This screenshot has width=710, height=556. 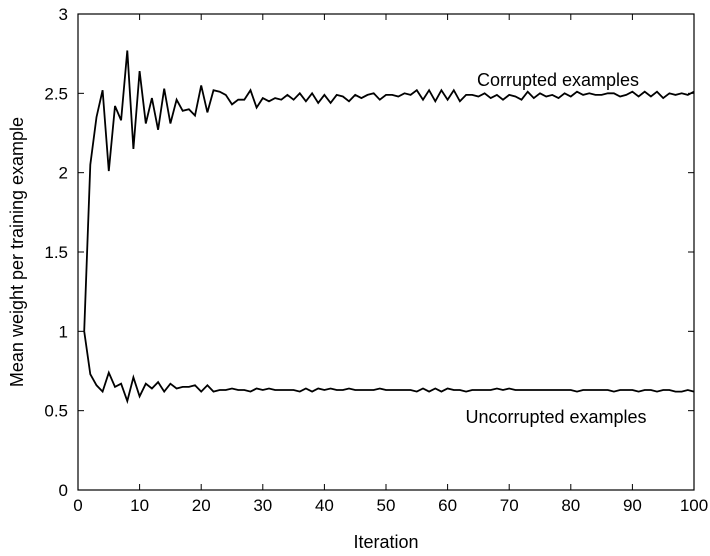 What do you see at coordinates (56, 252) in the screenshot?
I see `y-tick-label: 1.5` at bounding box center [56, 252].